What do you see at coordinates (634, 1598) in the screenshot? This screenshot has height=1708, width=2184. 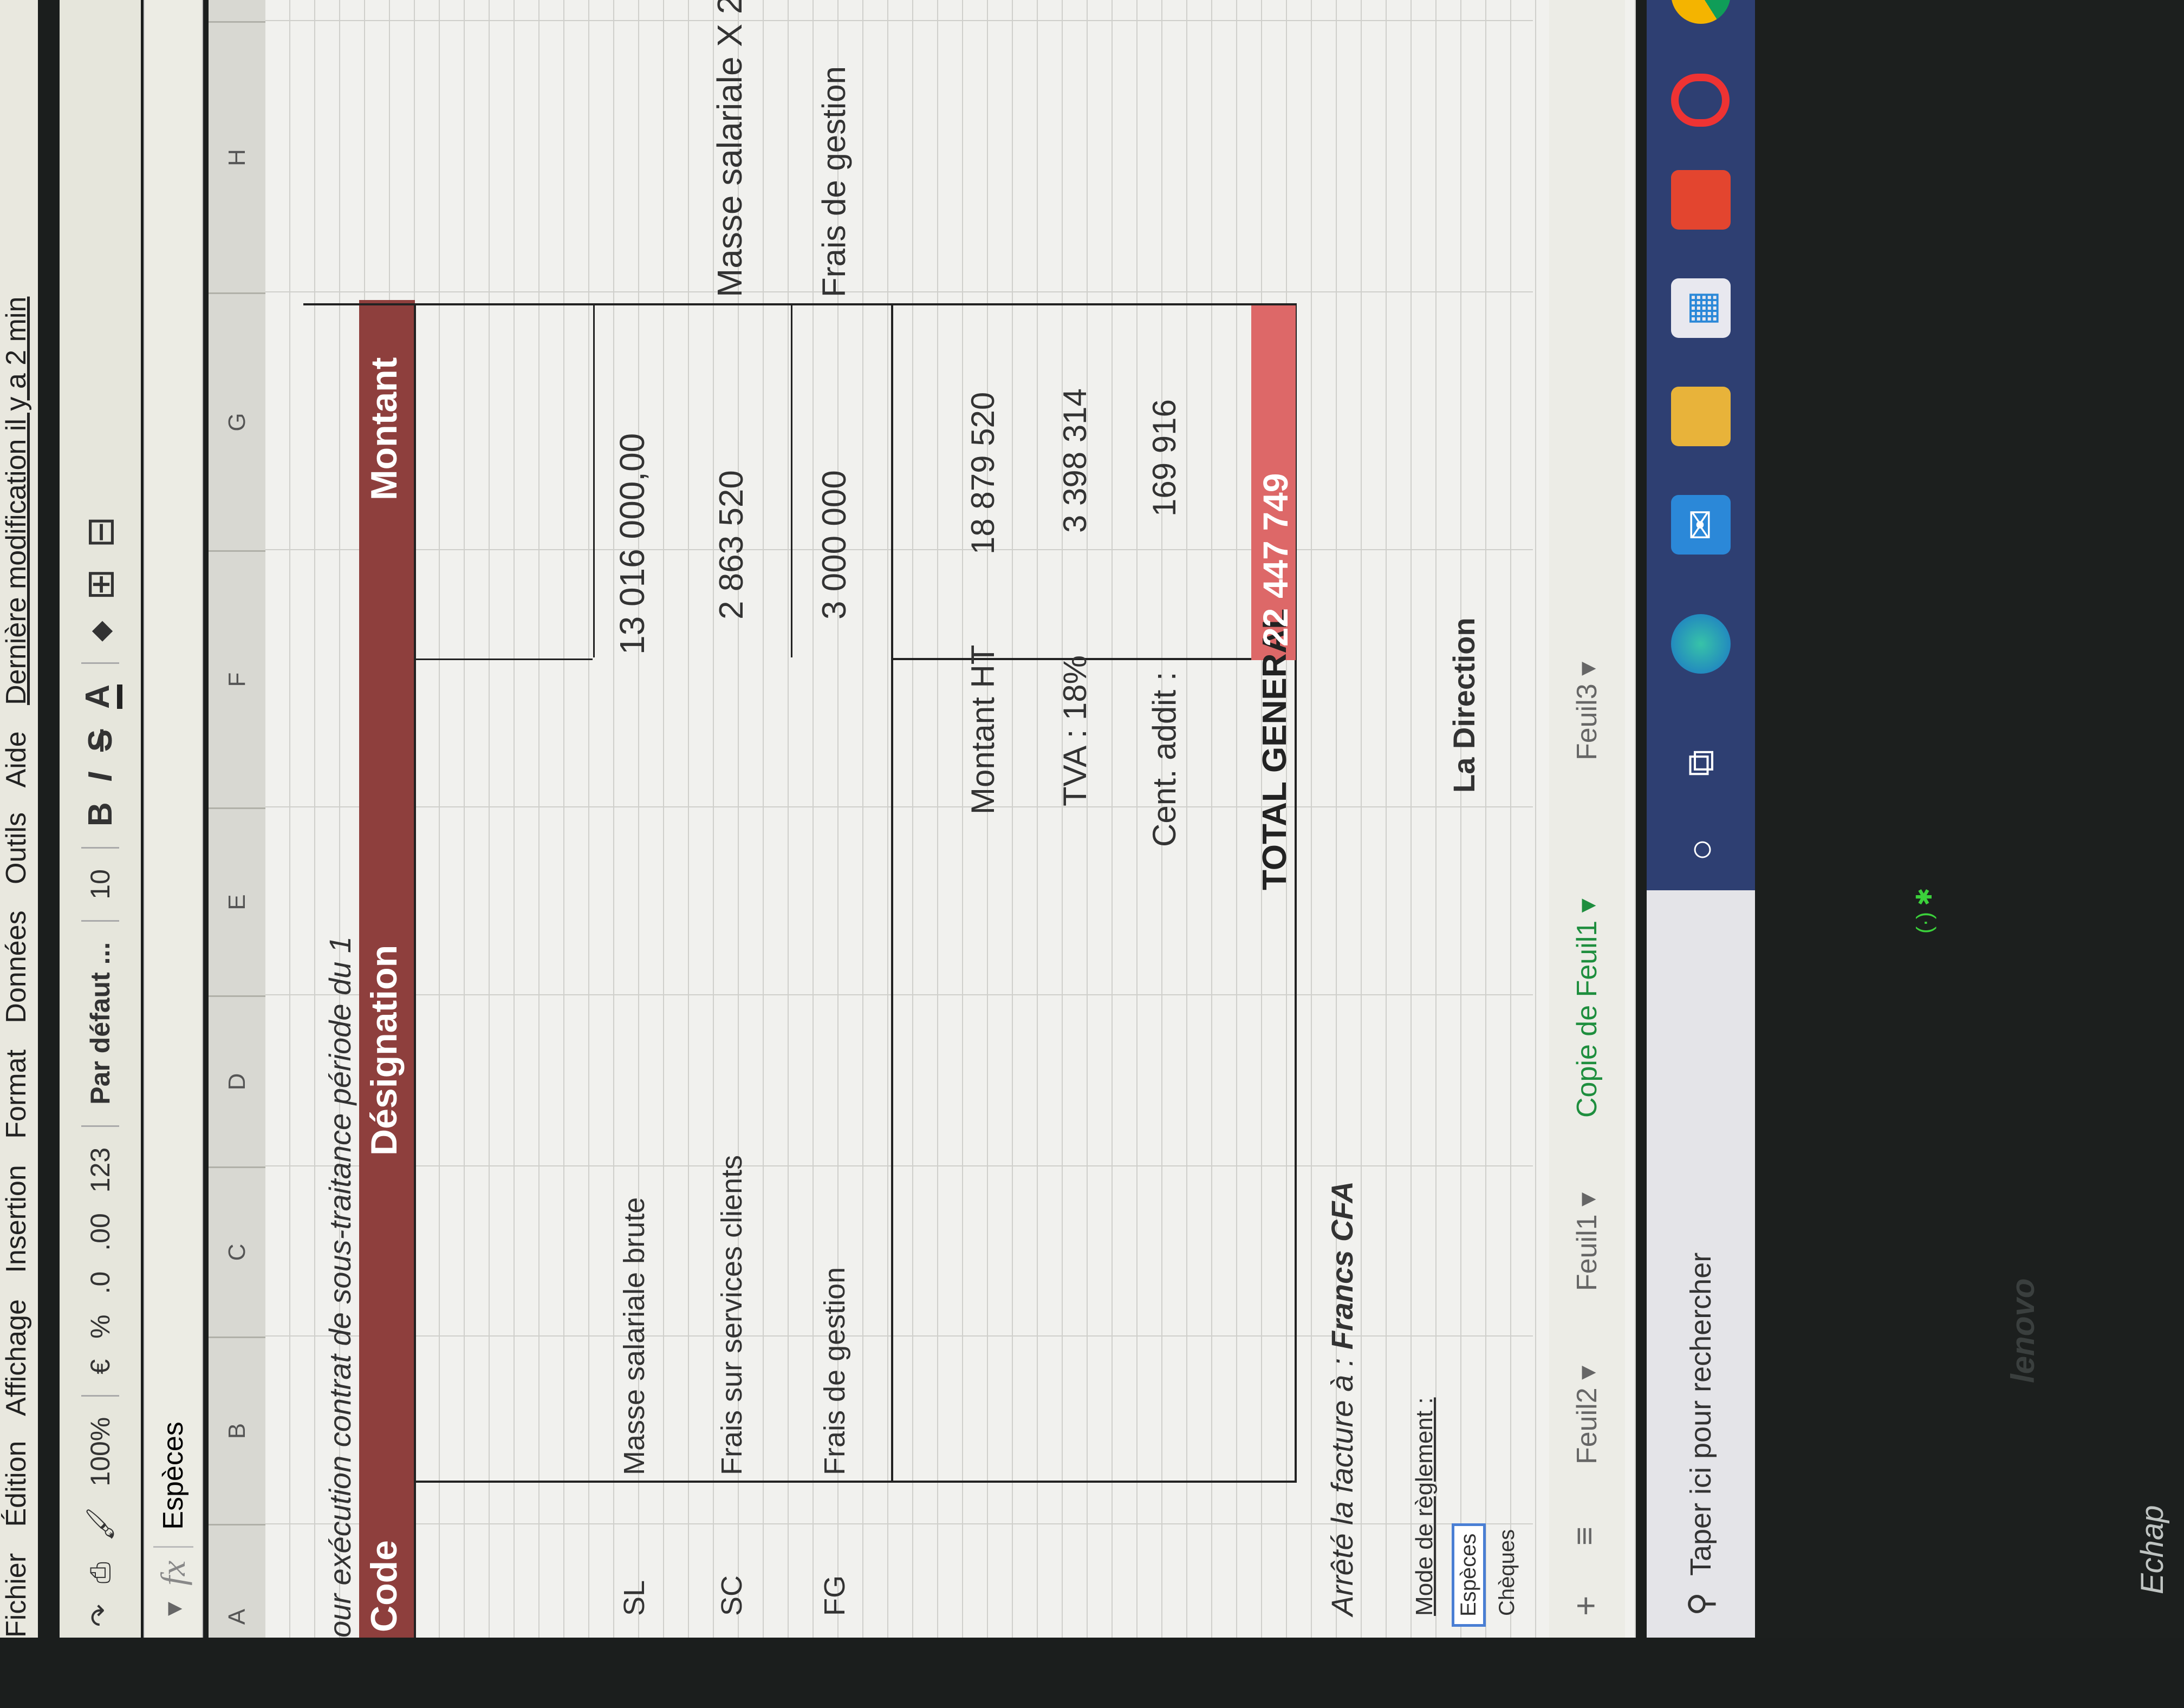 I see `row-code: SL` at bounding box center [634, 1598].